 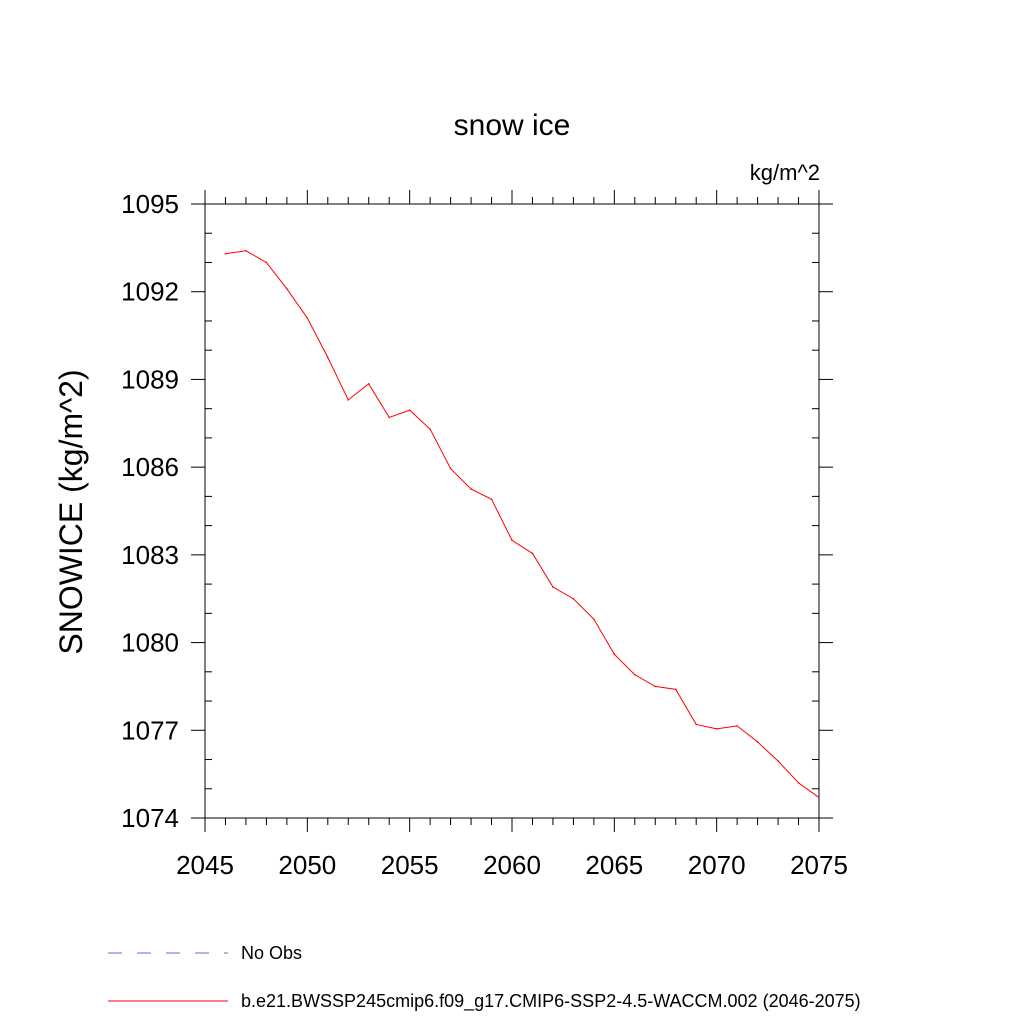 I want to click on legend-label-no-obs: No Obs, so click(x=271, y=953).